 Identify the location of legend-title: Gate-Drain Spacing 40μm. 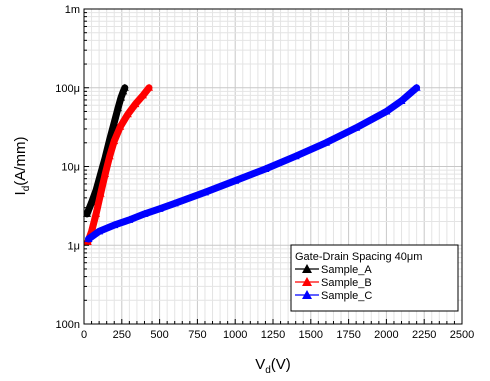
(358, 257).